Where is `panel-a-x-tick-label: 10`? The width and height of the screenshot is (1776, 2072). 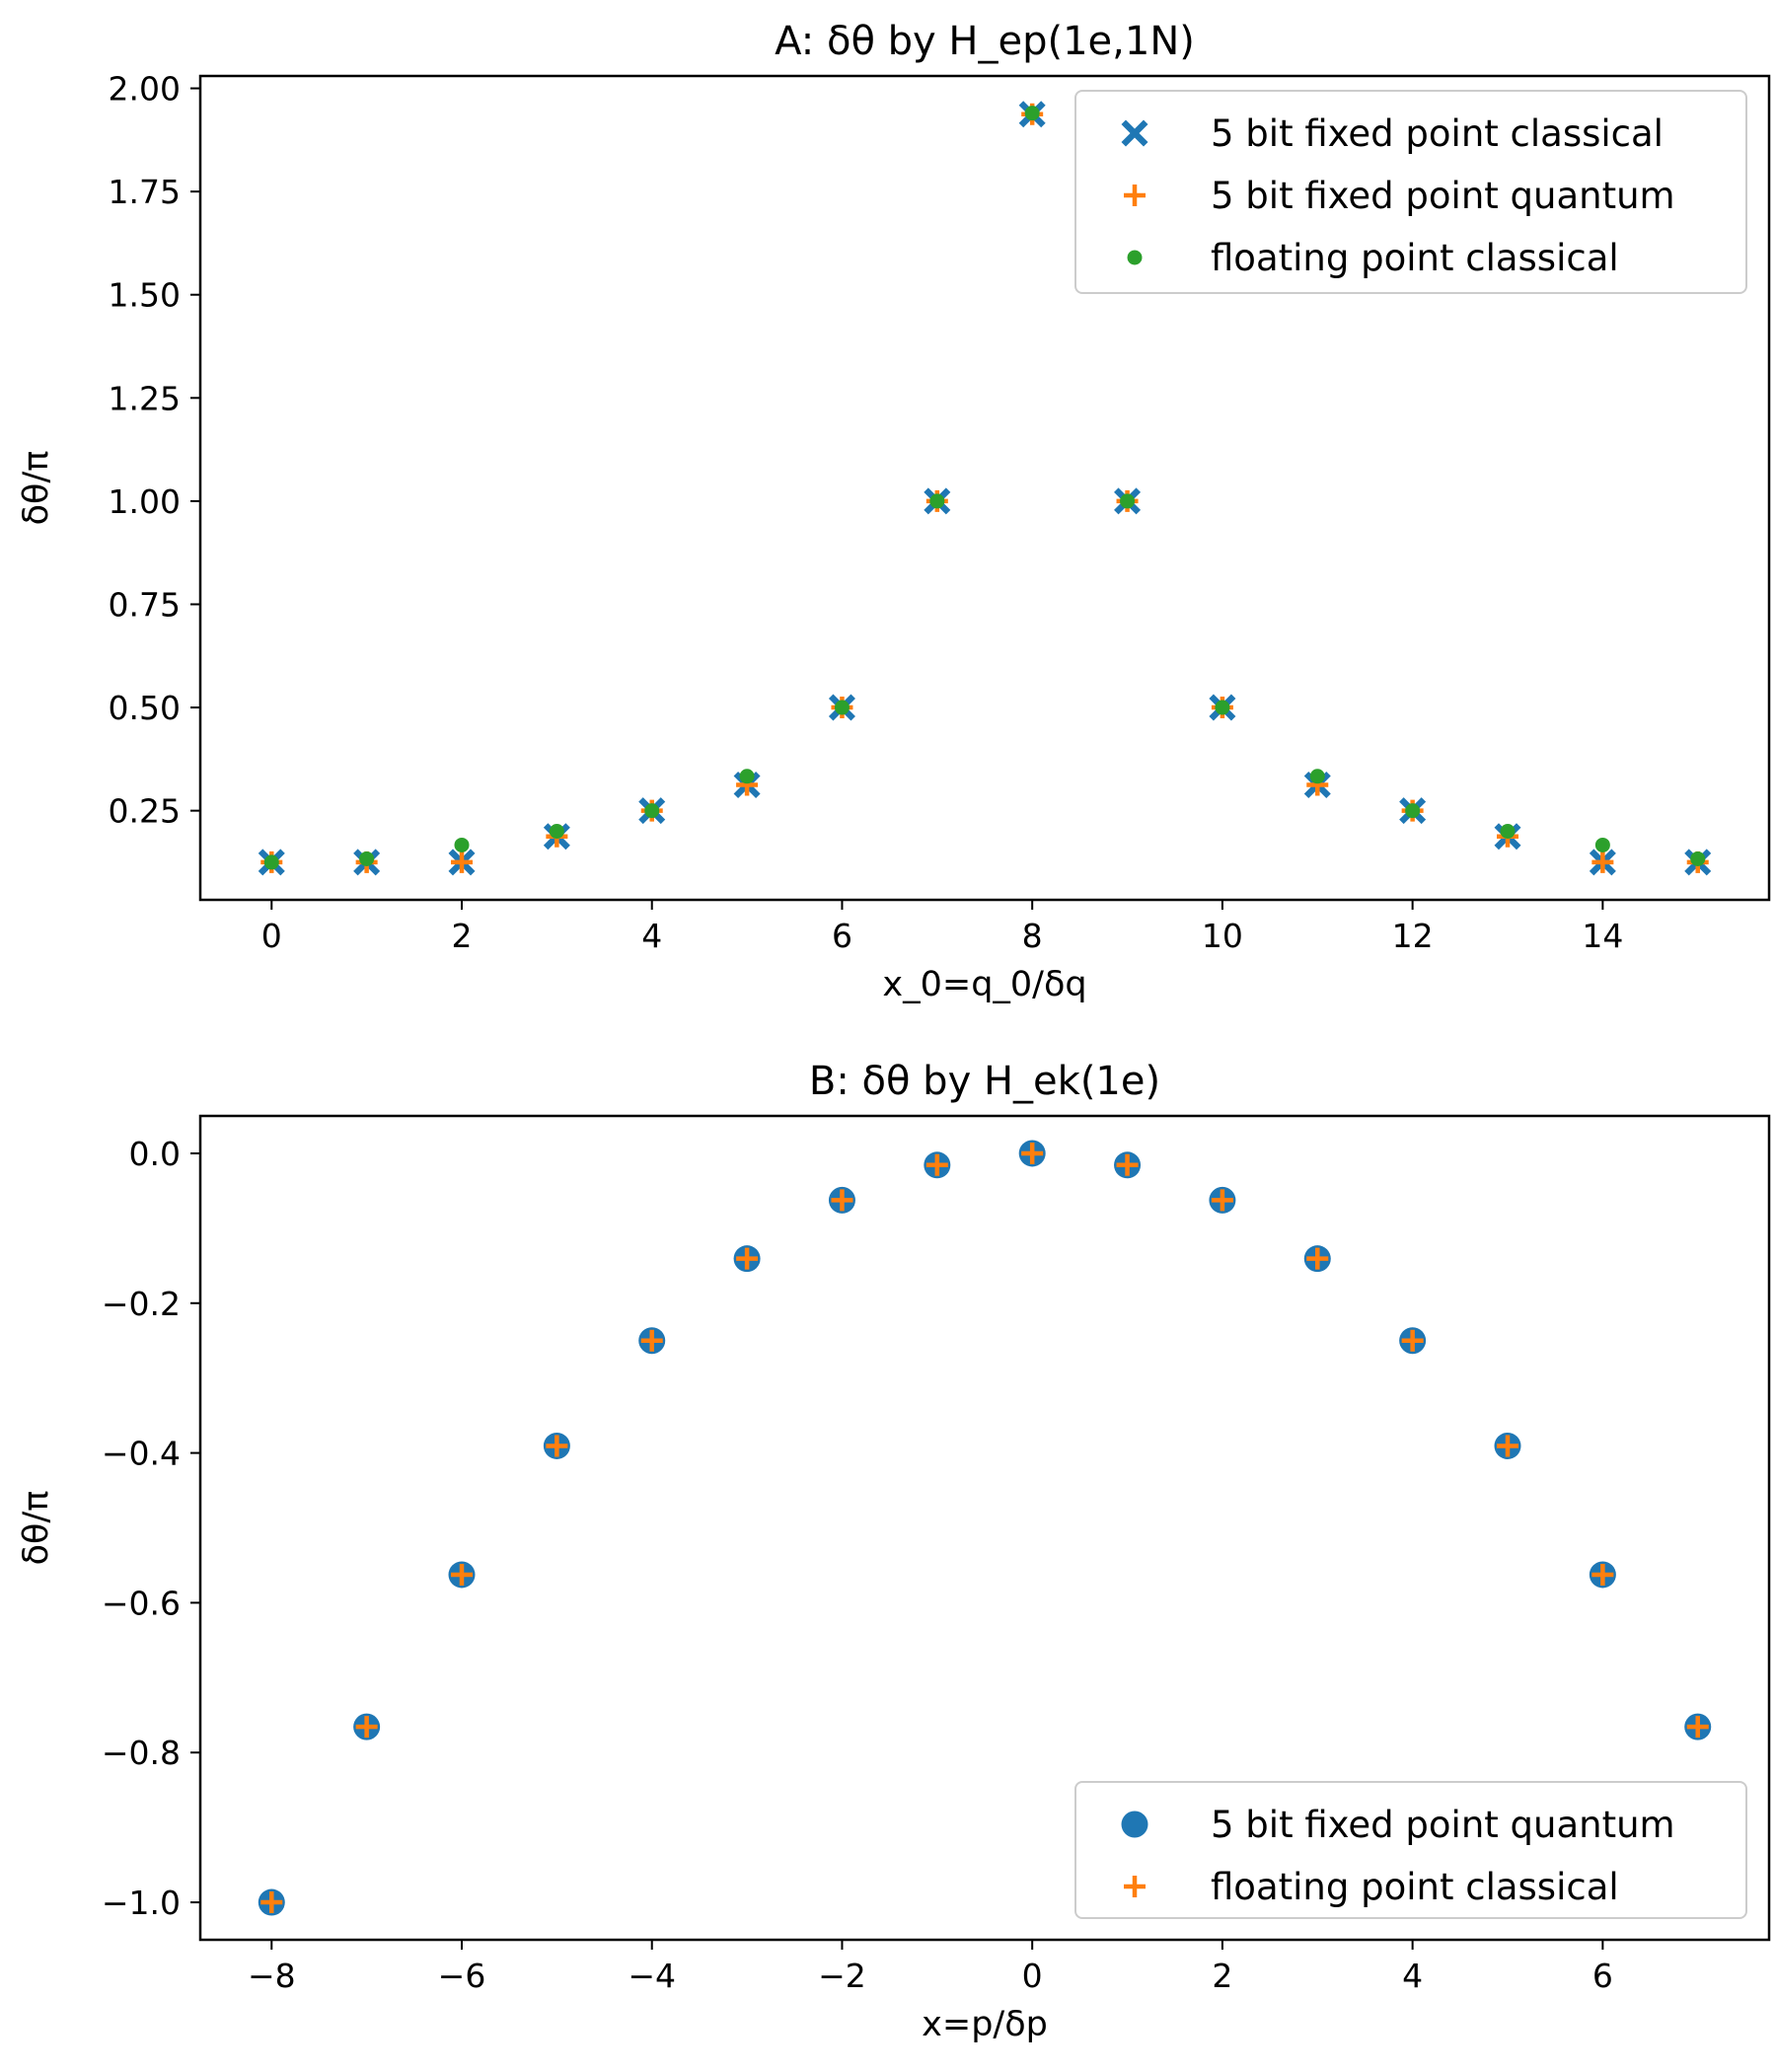
panel-a-x-tick-label: 10 is located at coordinates (1223, 936).